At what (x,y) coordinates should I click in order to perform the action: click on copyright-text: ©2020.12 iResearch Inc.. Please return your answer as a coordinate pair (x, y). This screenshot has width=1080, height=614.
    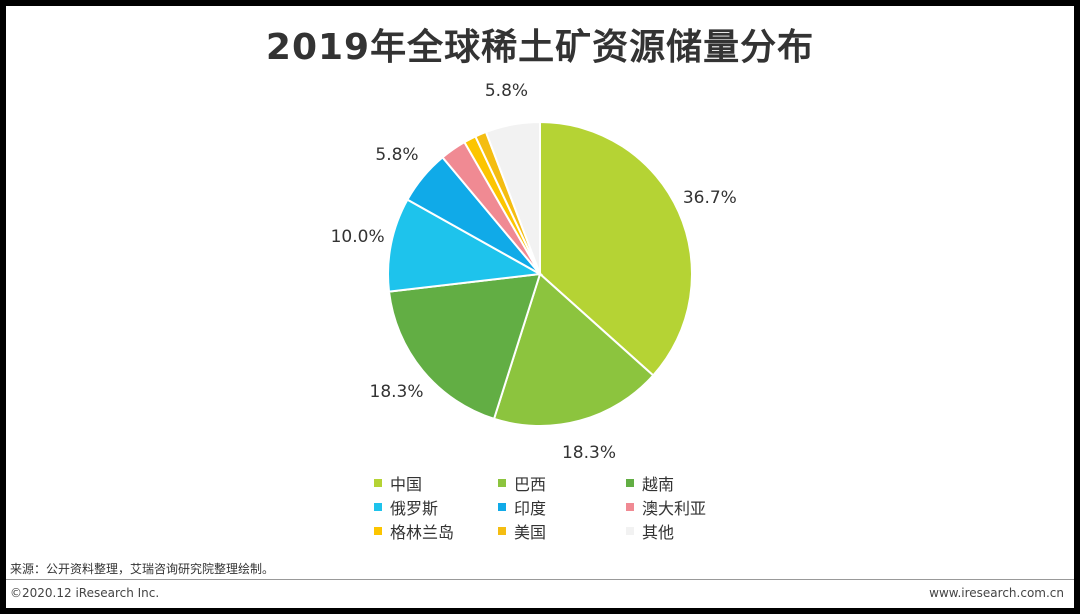
    Looking at the image, I should click on (85, 593).